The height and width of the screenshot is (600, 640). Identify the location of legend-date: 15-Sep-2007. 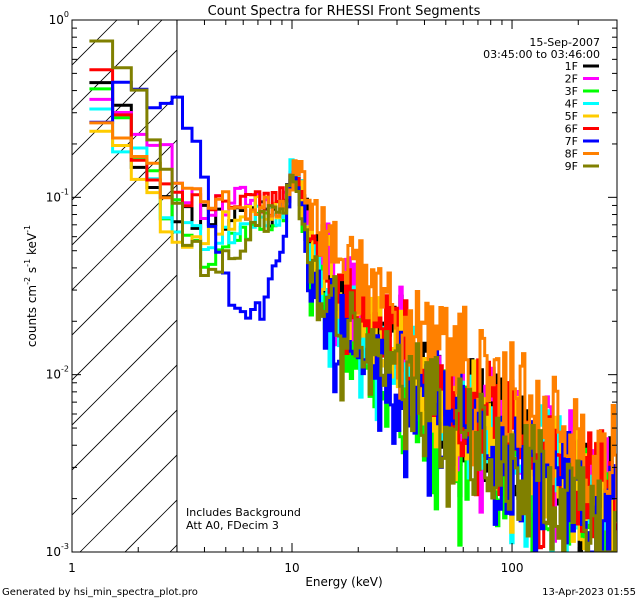
(564, 42).